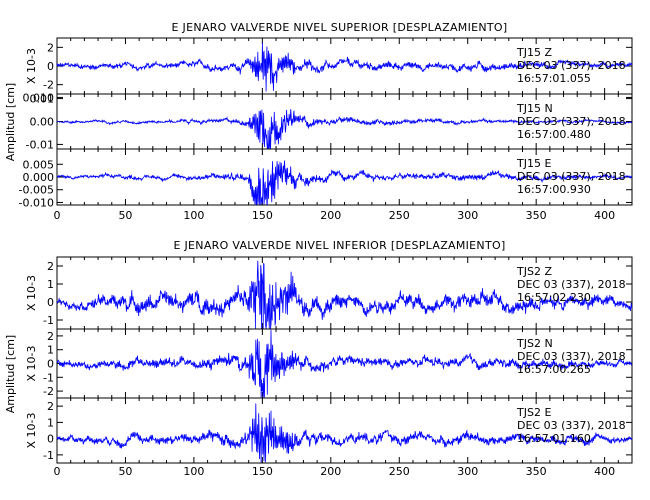 The height and width of the screenshot is (500, 650). Describe the element at coordinates (36, 190) in the screenshot. I see `y-tick-label: -0.005` at that location.